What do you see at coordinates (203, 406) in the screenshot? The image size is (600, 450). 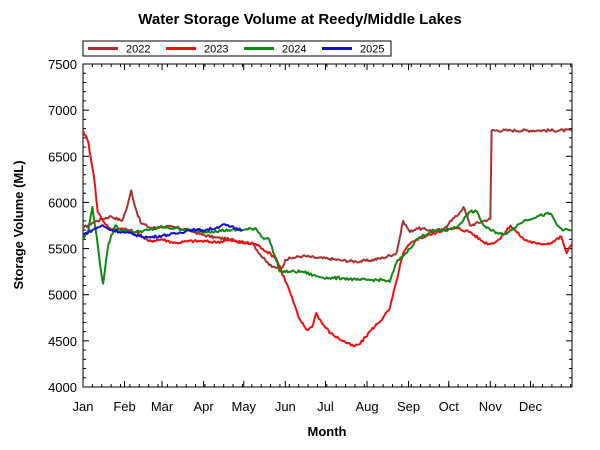 I see `x-tick-label: Apr` at bounding box center [203, 406].